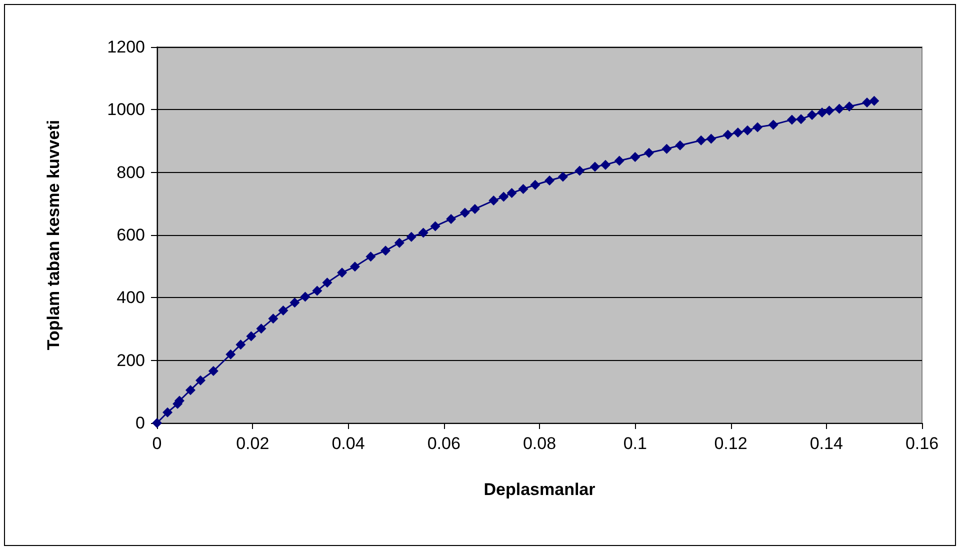 This screenshot has height=552, width=962. Describe the element at coordinates (826, 443) in the screenshot. I see `x-tick-label: 0.14` at that location.